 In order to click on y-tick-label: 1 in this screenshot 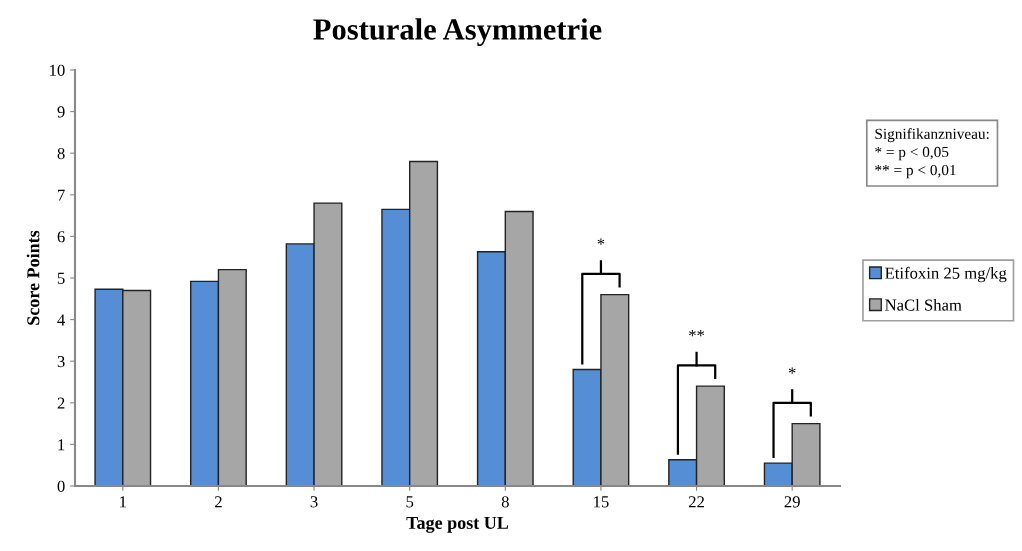, I will do `click(61, 445)`.